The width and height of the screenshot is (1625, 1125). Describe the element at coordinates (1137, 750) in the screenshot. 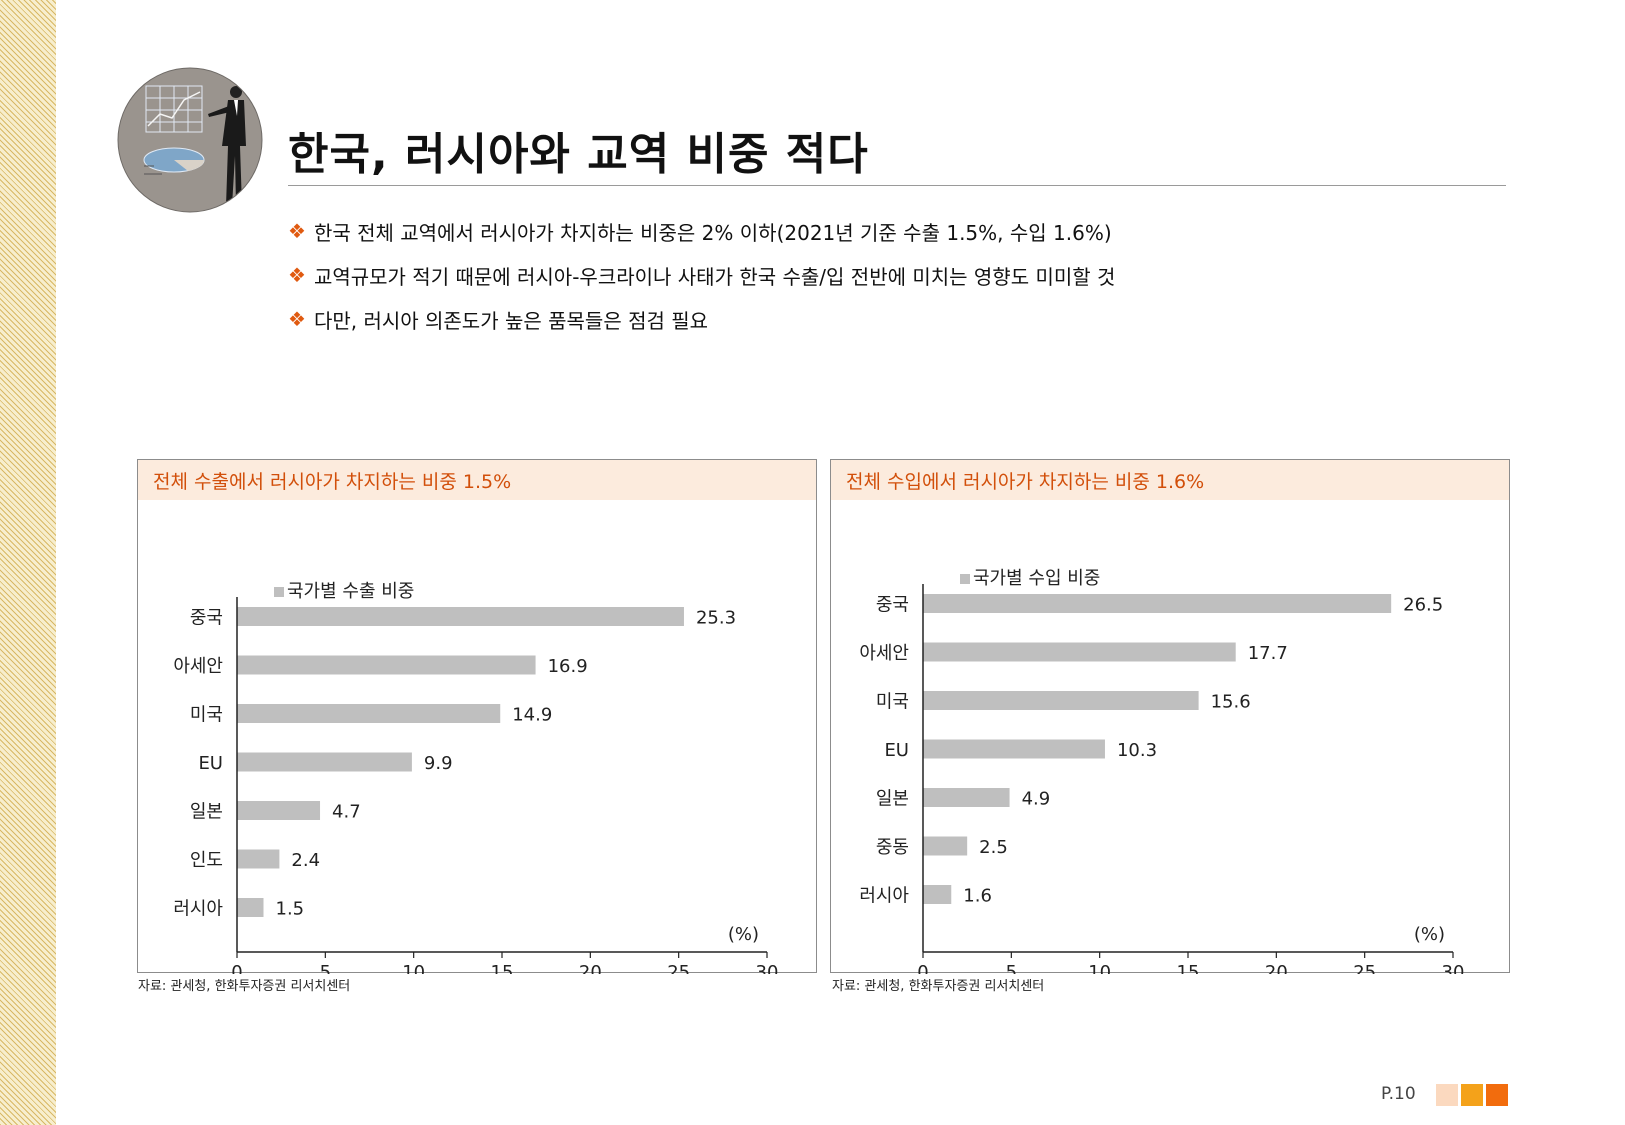

I see `value-label: 10.3` at that location.